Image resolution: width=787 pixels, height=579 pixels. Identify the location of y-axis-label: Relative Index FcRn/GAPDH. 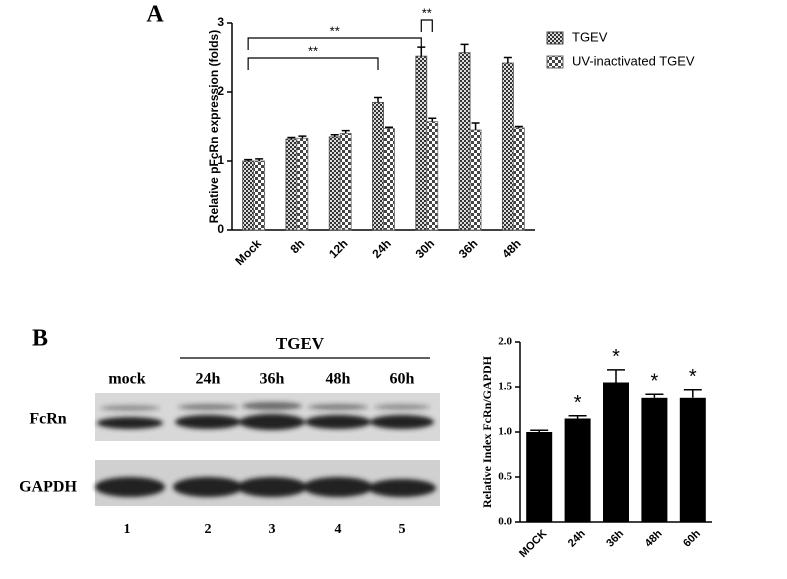
(487, 431).